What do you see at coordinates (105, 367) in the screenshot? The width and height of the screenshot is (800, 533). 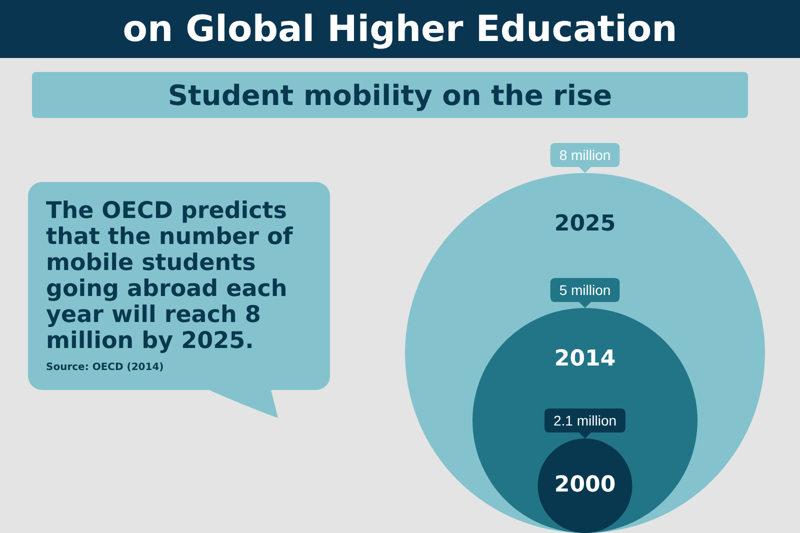 I see `source-note: Source: OECD (2014)` at bounding box center [105, 367].